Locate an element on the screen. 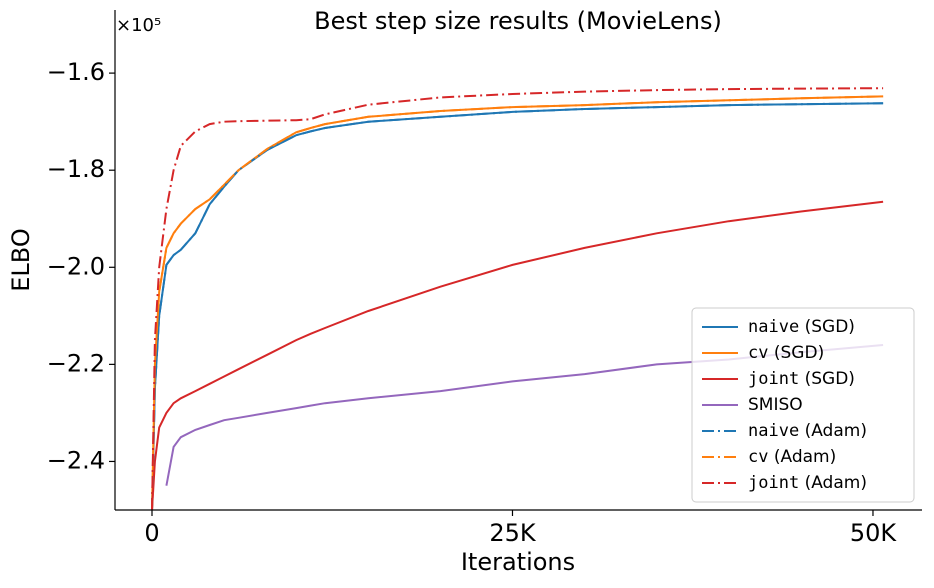 This screenshot has width=934, height=588. y-axis-label: ELBO is located at coordinates (21, 259).